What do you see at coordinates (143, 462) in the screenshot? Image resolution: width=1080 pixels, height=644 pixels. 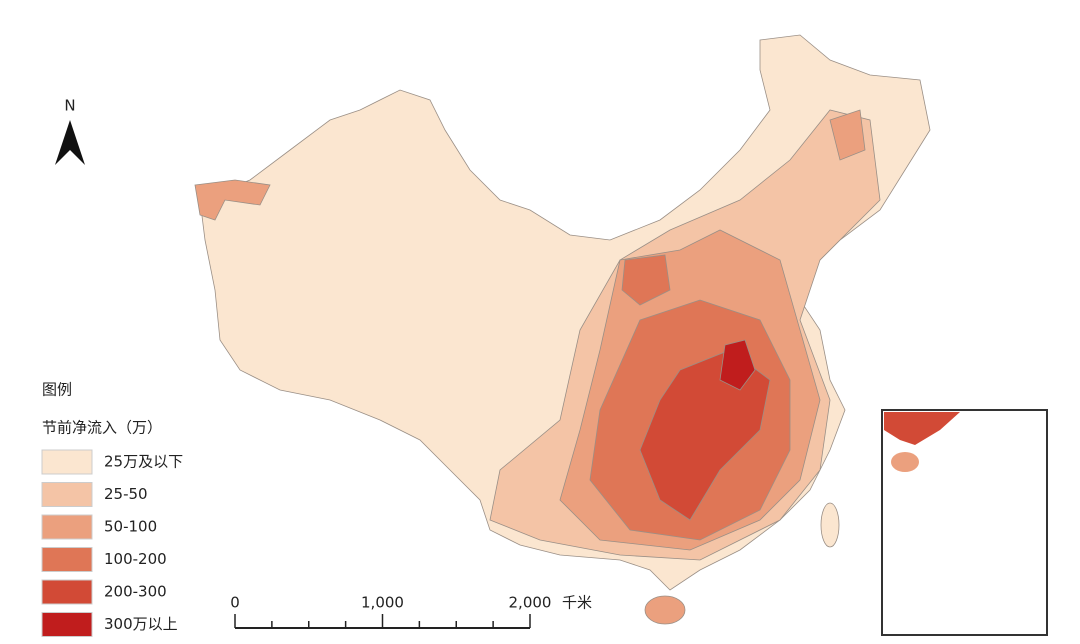 I see `legend-label: 25万及以下` at bounding box center [143, 462].